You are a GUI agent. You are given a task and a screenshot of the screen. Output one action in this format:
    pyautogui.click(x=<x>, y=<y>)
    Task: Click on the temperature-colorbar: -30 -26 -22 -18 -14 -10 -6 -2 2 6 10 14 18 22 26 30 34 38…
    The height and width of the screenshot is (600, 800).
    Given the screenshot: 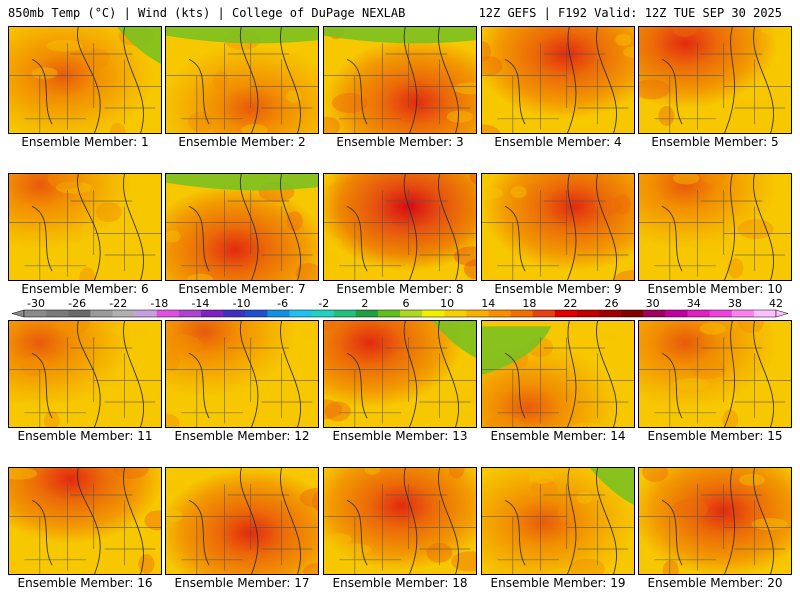 What is the action you would take?
    pyautogui.click(x=400, y=307)
    